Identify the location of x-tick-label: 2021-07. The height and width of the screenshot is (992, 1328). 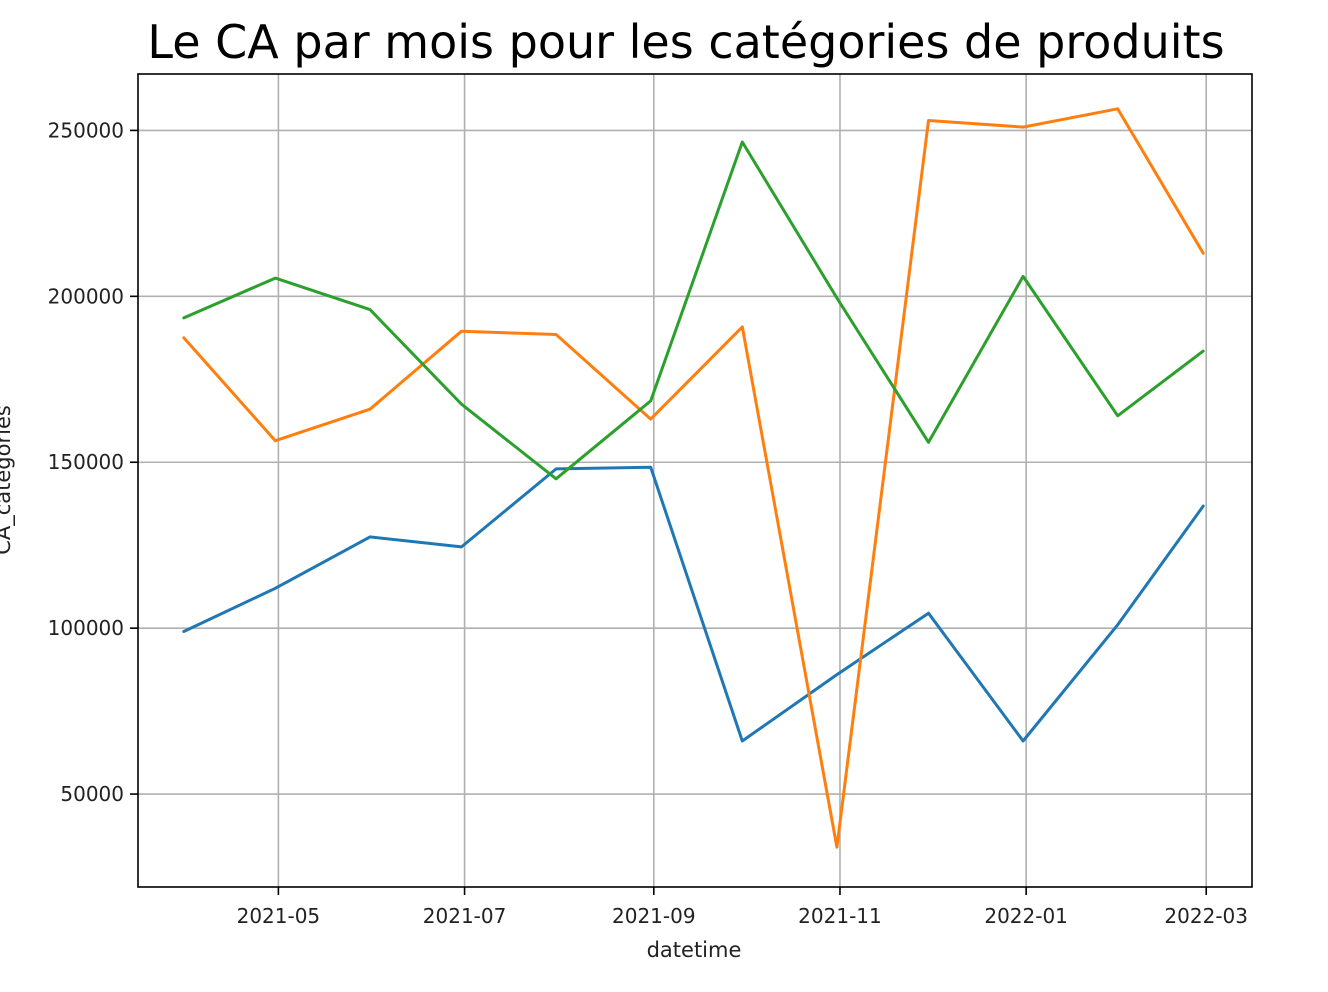
(465, 916).